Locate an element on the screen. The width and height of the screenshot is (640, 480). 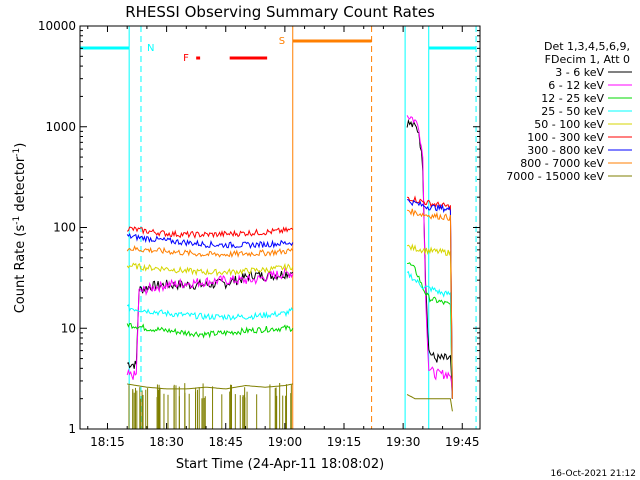
y-tick-label: 1000 is located at coordinates (60, 127).